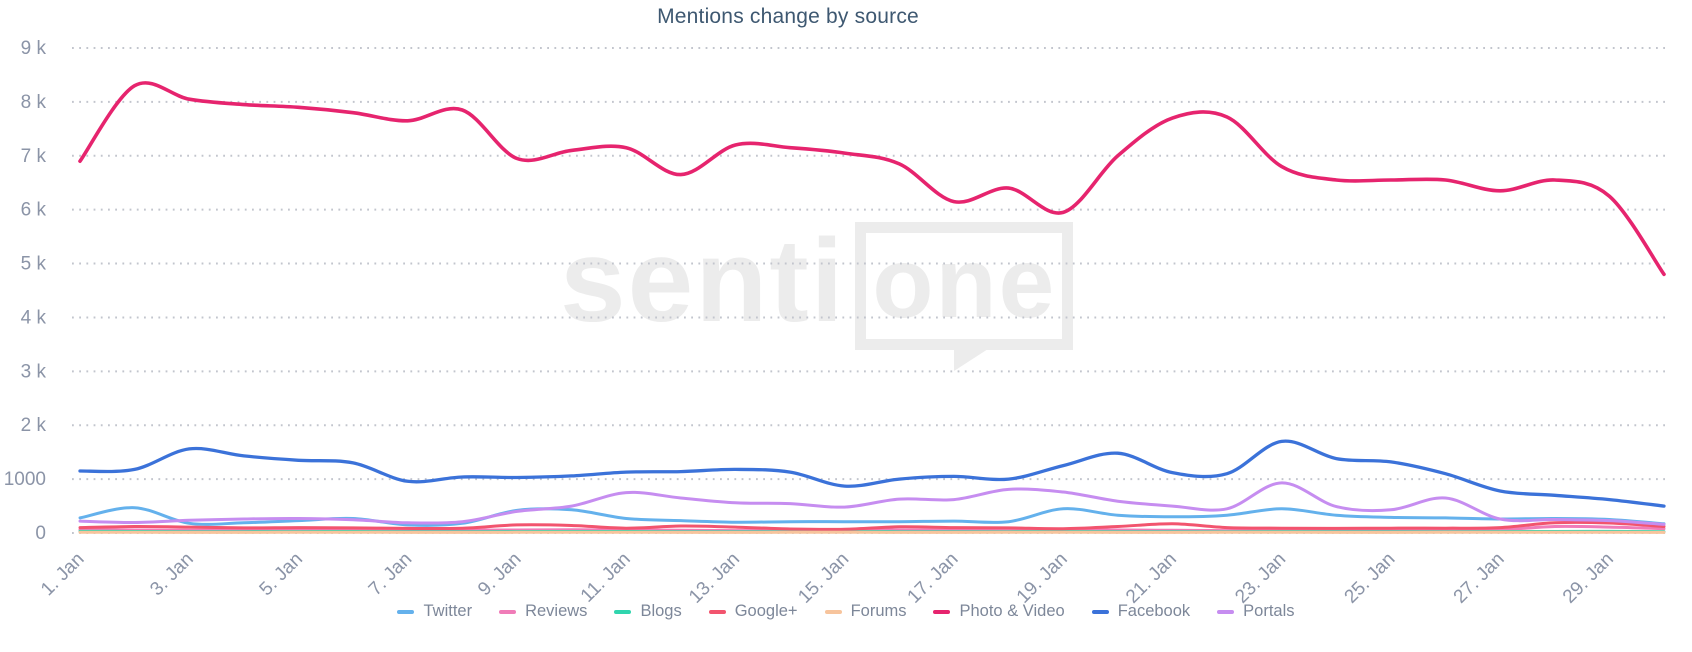 The width and height of the screenshot is (1692, 652). Describe the element at coordinates (1154, 611) in the screenshot. I see `legend-label: Facebook` at that location.